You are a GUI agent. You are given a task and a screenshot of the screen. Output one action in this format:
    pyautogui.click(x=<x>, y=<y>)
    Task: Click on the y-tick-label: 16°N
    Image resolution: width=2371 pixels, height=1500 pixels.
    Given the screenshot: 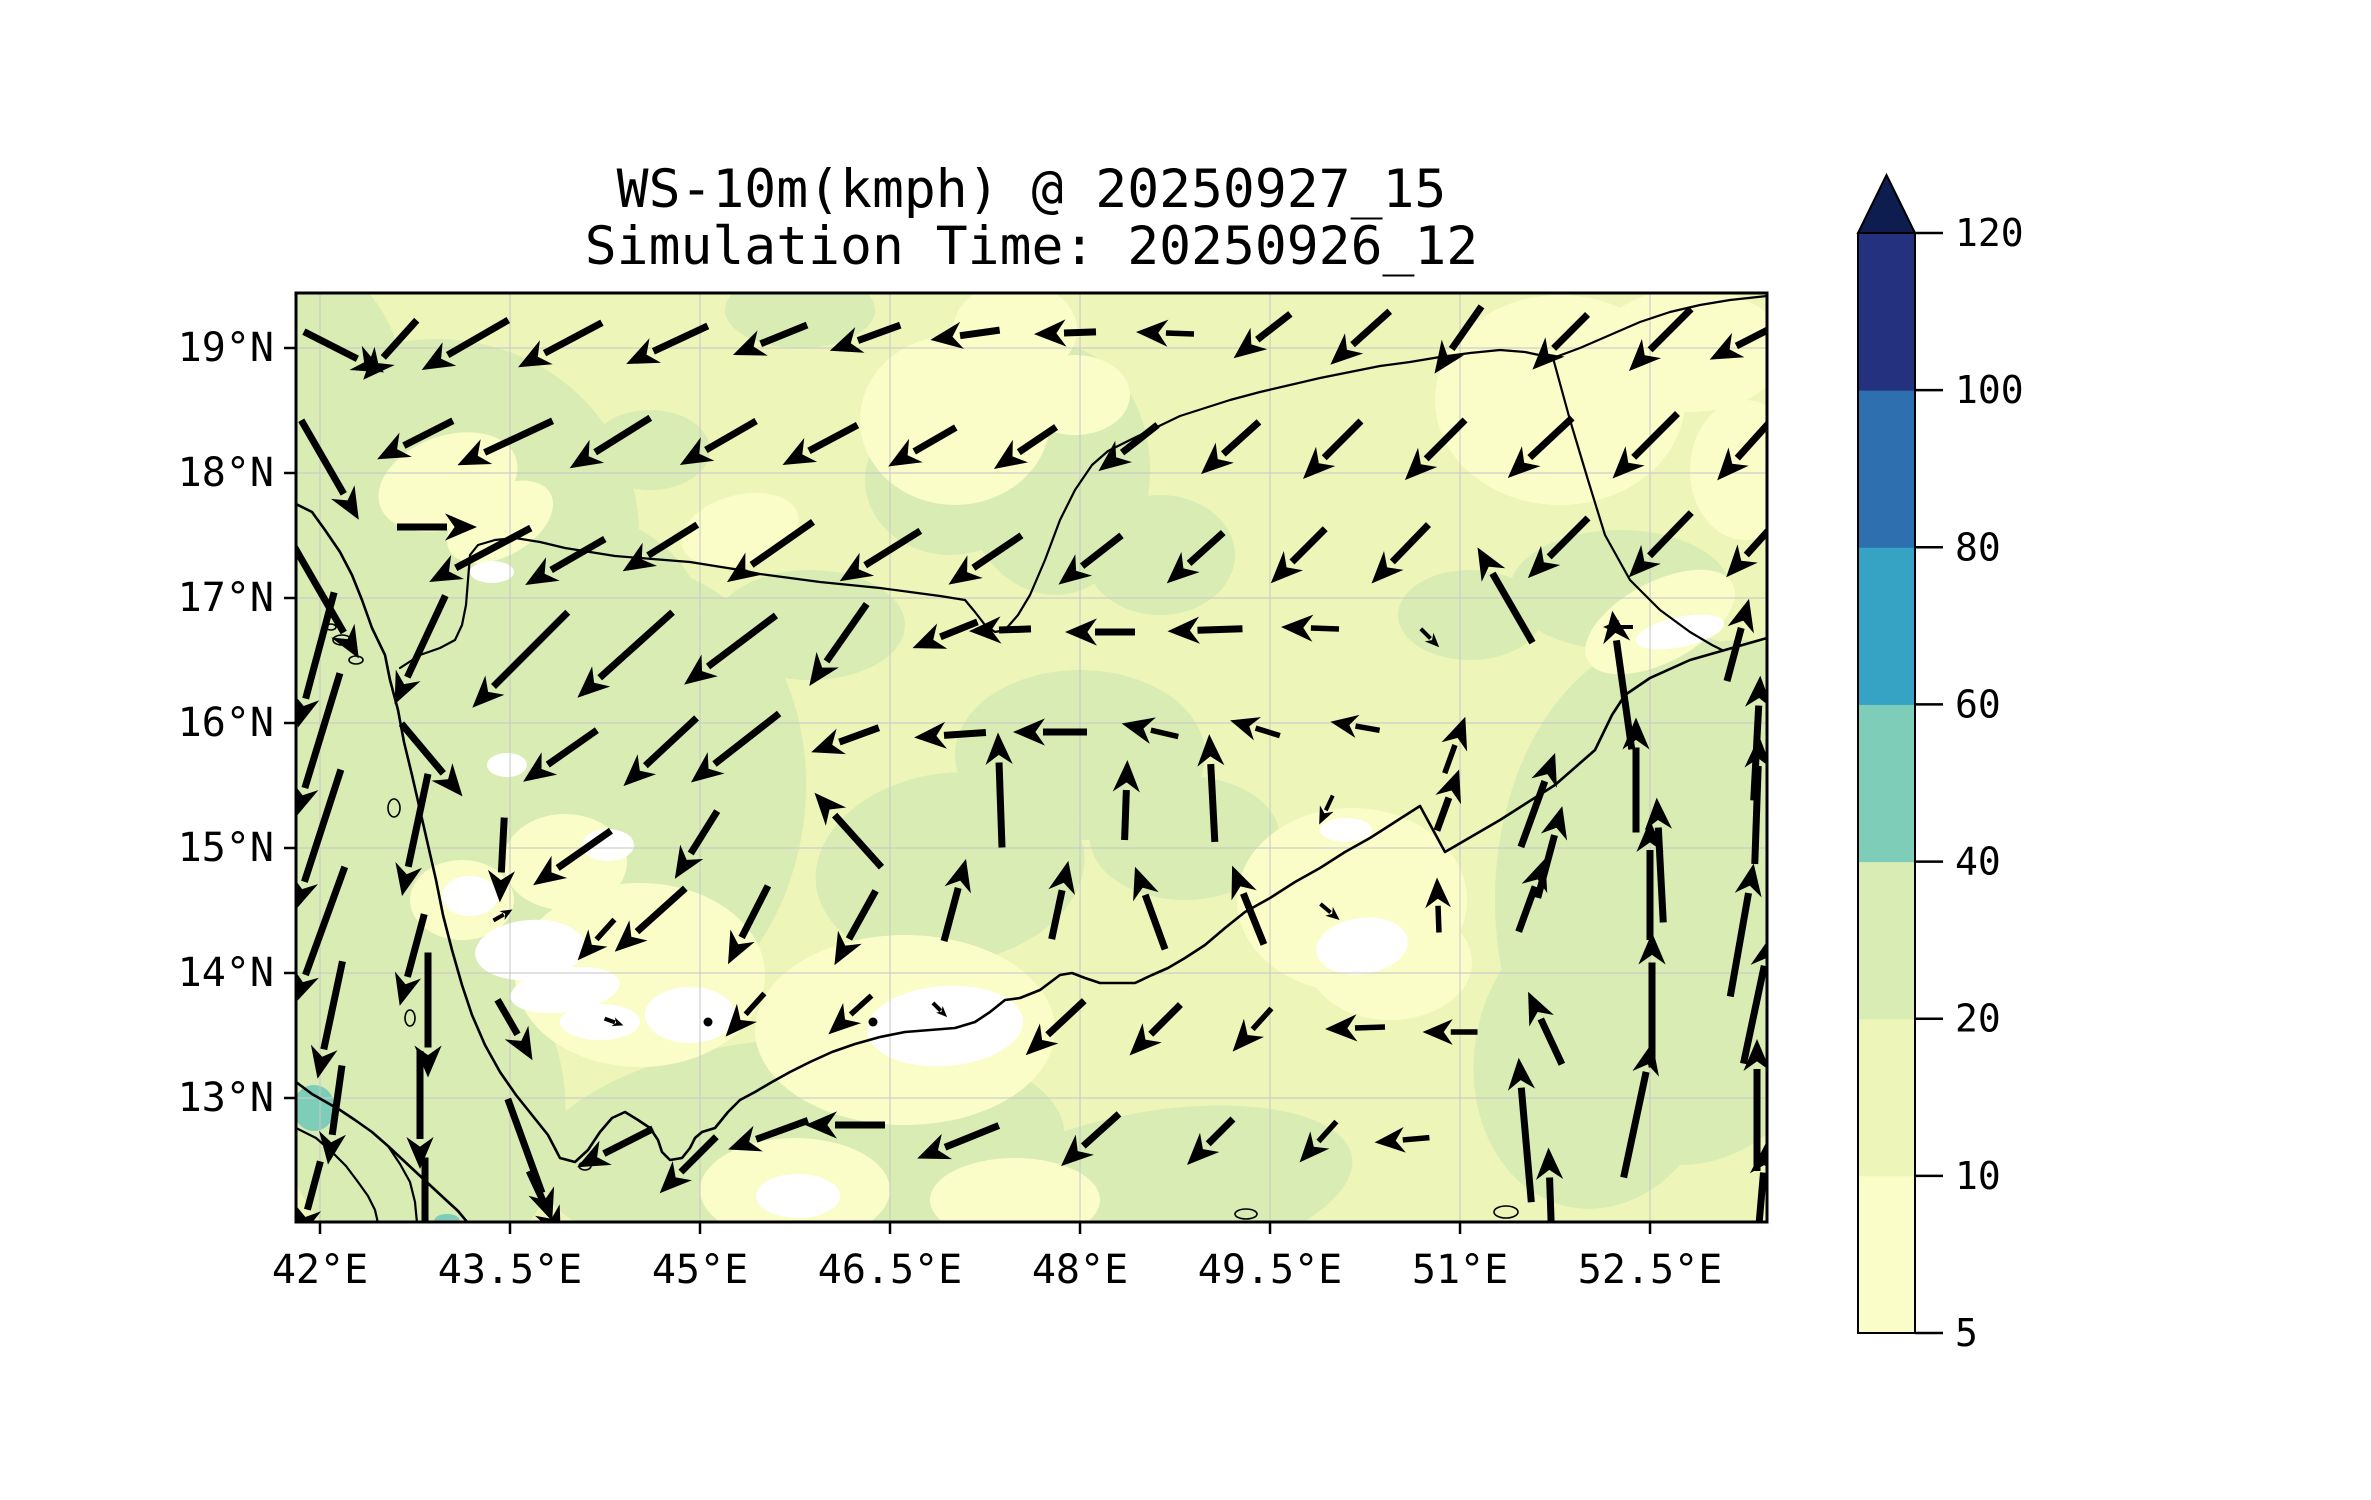 What is the action you would take?
    pyautogui.click(x=226, y=723)
    